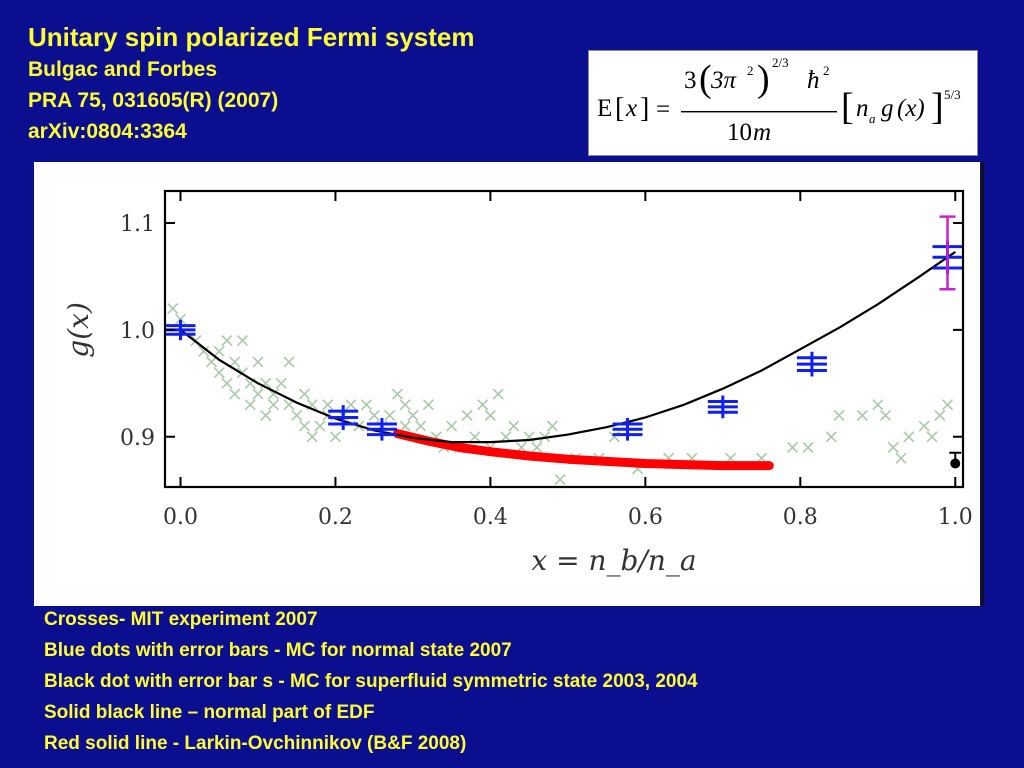 The width and height of the screenshot is (1024, 768). I want to click on y-axis-label: g(x), so click(78, 330).